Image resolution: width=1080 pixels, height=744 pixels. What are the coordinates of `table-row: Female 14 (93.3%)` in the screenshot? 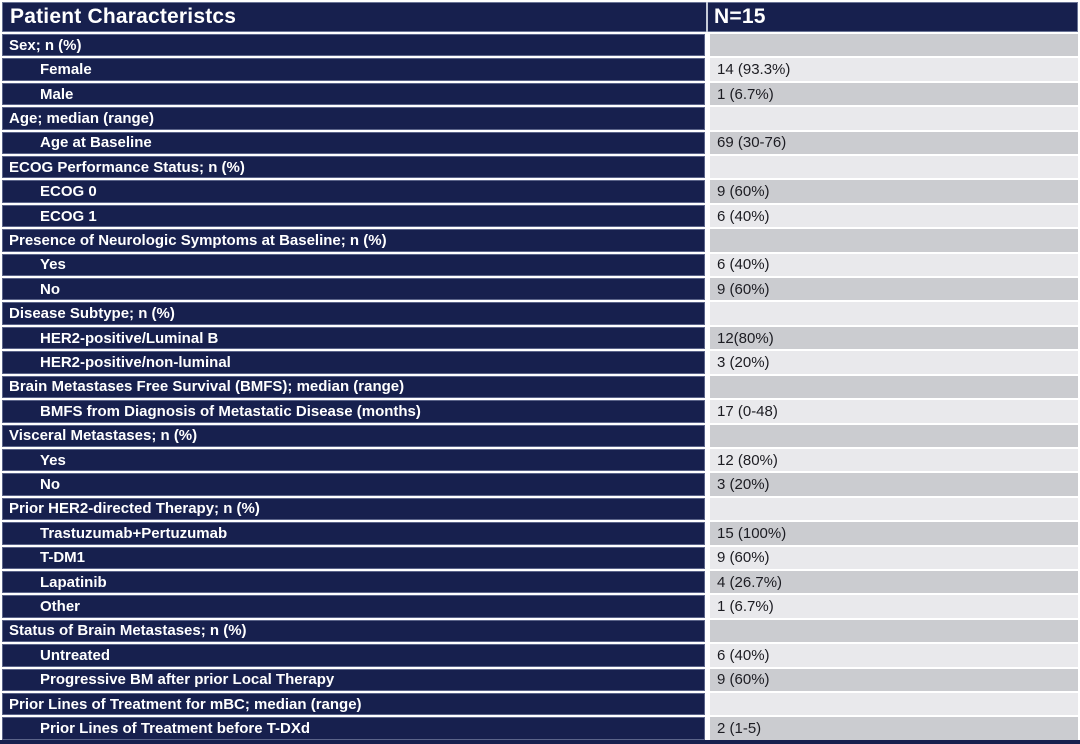 It's located at (540, 69).